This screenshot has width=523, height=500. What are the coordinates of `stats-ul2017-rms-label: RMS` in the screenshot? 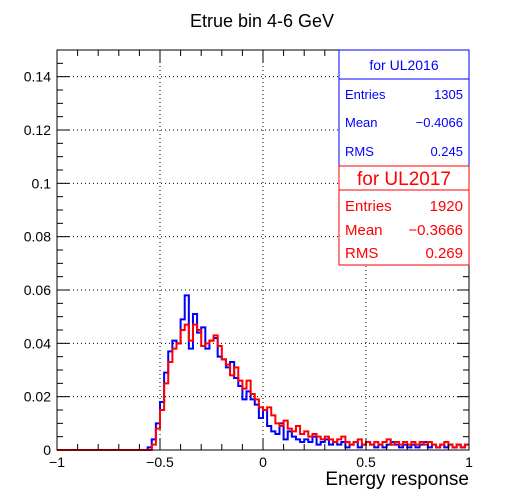 It's located at (361, 253).